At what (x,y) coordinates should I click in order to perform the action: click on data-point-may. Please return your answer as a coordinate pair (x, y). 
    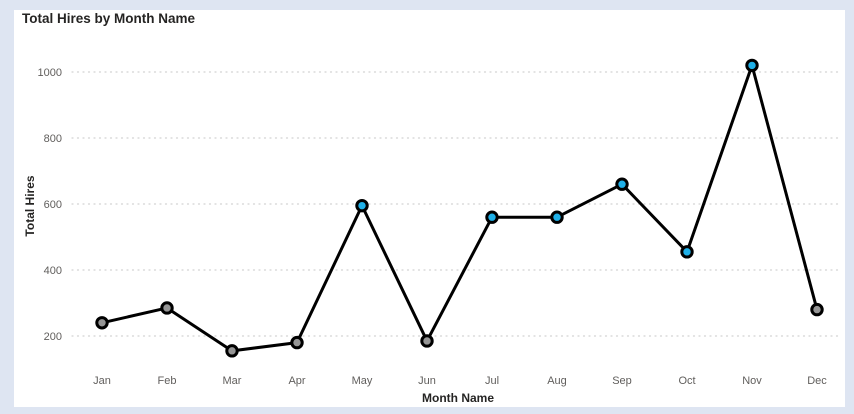
    Looking at the image, I should click on (362, 205).